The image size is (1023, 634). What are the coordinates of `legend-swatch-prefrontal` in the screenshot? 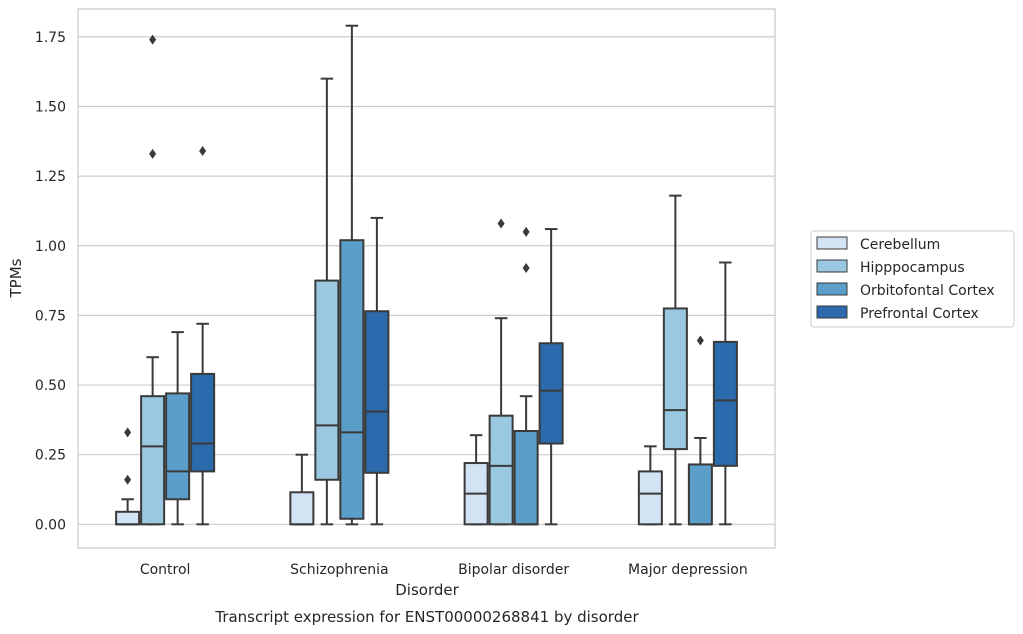 It's located at (832, 312).